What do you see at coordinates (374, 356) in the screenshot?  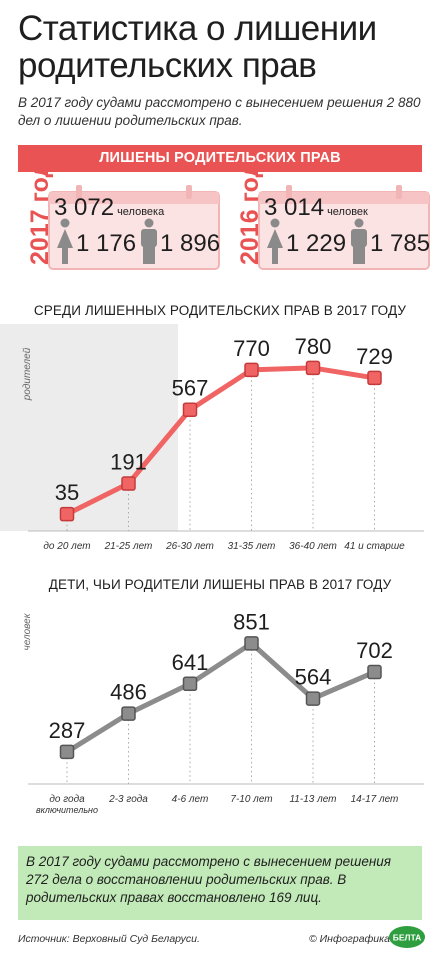 I see `data-label: 729` at bounding box center [374, 356].